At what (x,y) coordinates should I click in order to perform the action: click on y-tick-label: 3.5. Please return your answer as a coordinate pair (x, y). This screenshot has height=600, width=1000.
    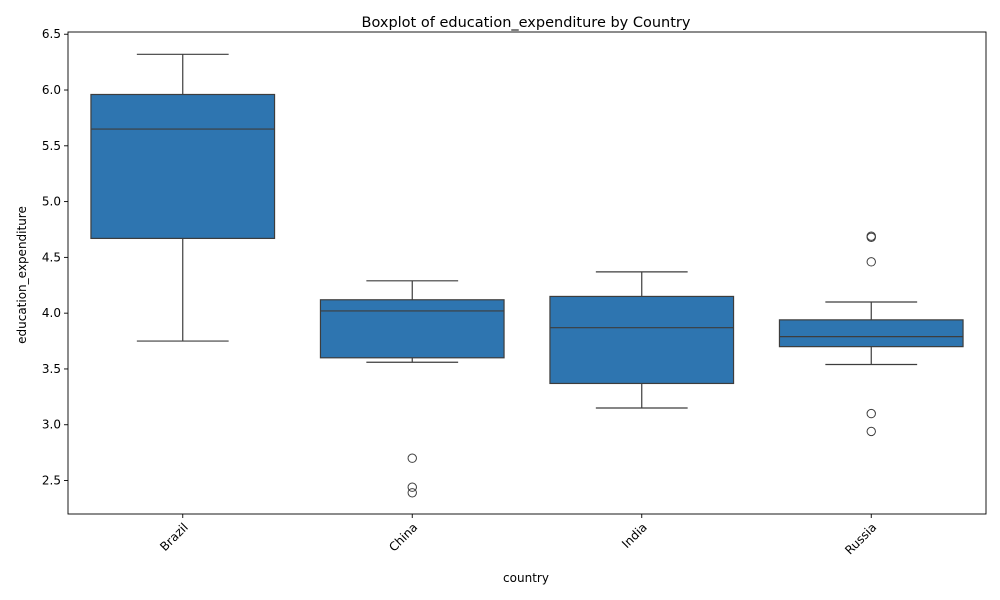
    Looking at the image, I should click on (51, 369).